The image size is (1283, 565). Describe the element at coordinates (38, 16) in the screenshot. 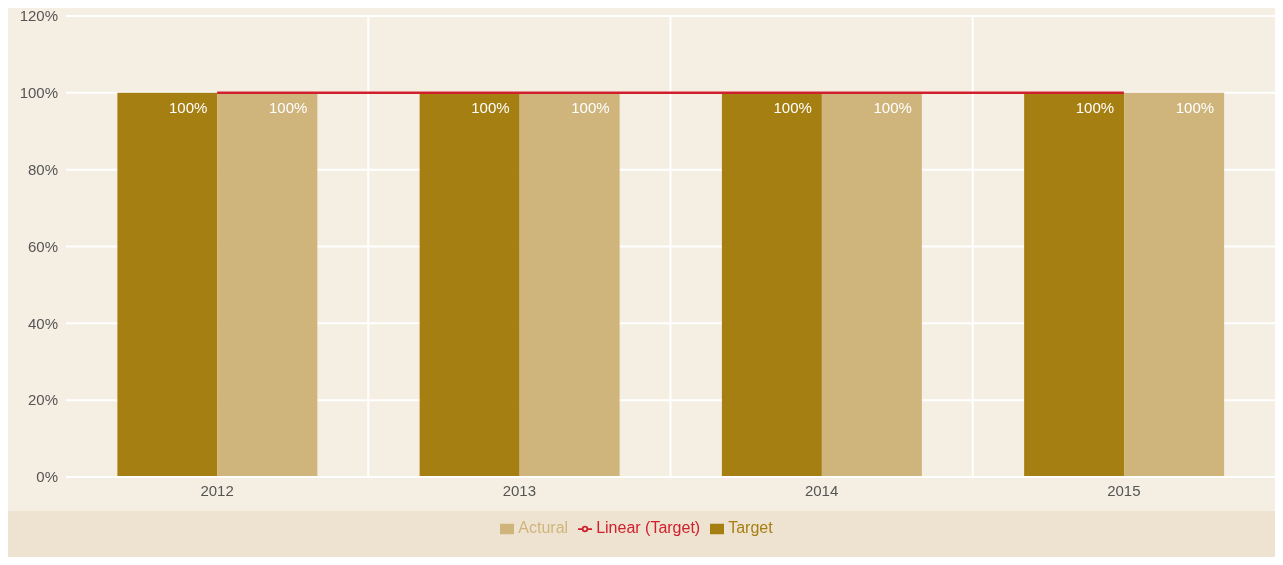

I see `y-tick-label: 120%` at that location.